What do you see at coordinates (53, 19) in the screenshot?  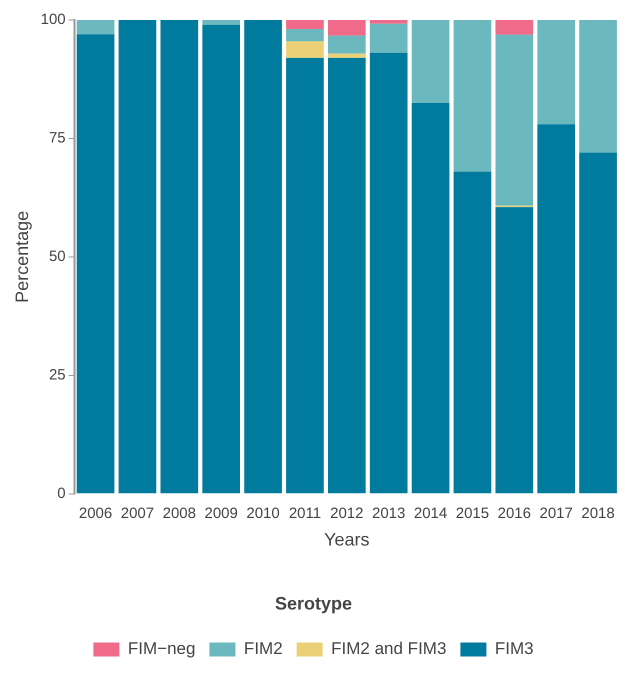 I see `y-tick-label: 100` at bounding box center [53, 19].